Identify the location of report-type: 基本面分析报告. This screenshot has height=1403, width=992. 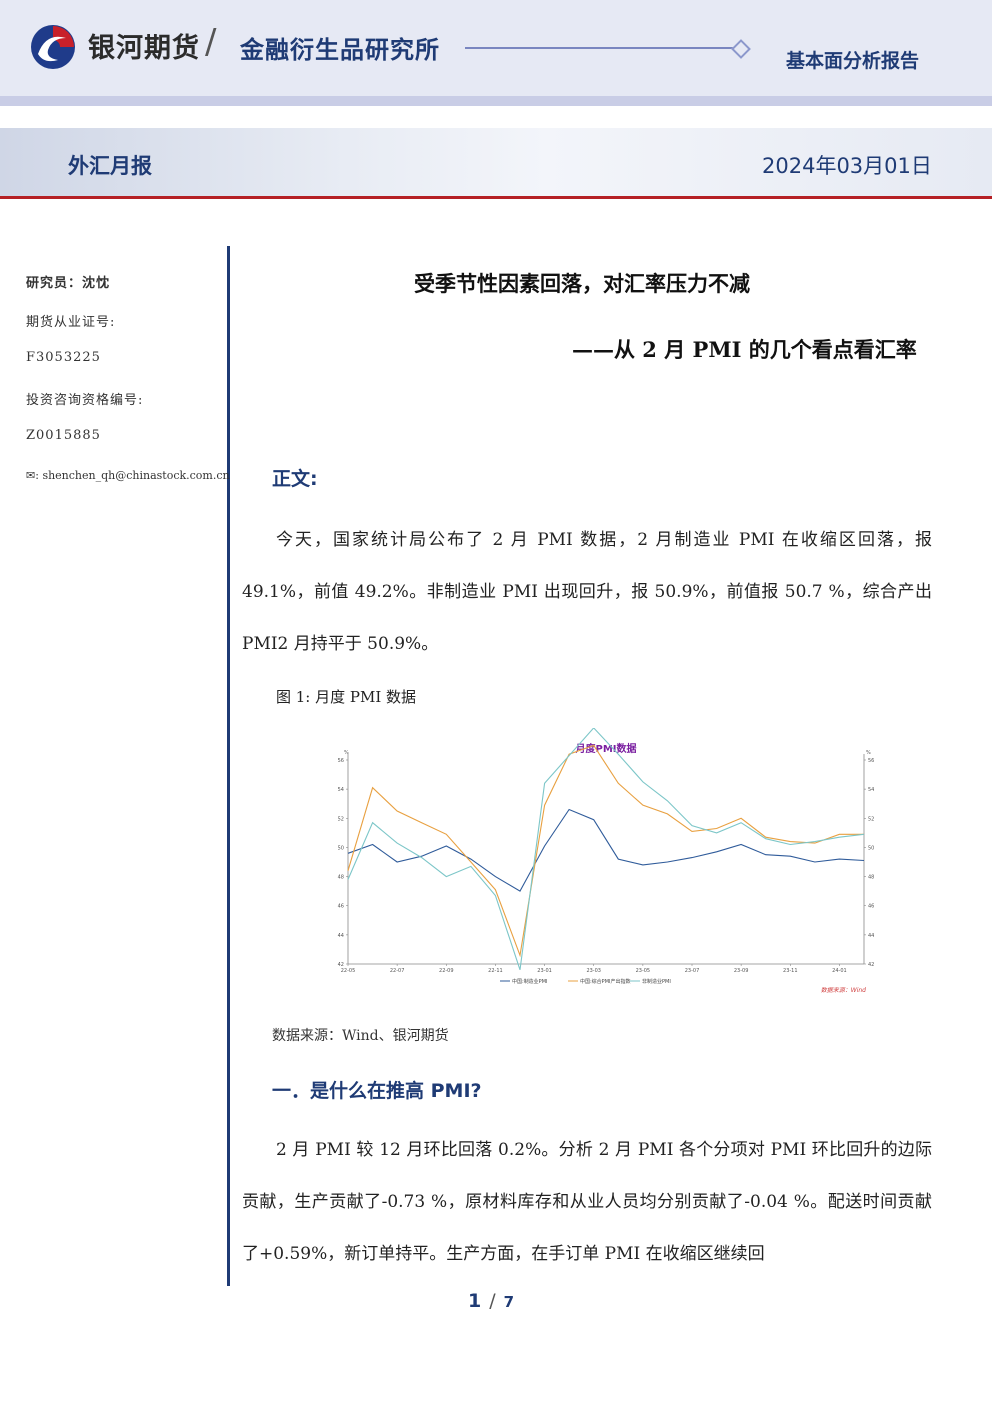
(853, 61).